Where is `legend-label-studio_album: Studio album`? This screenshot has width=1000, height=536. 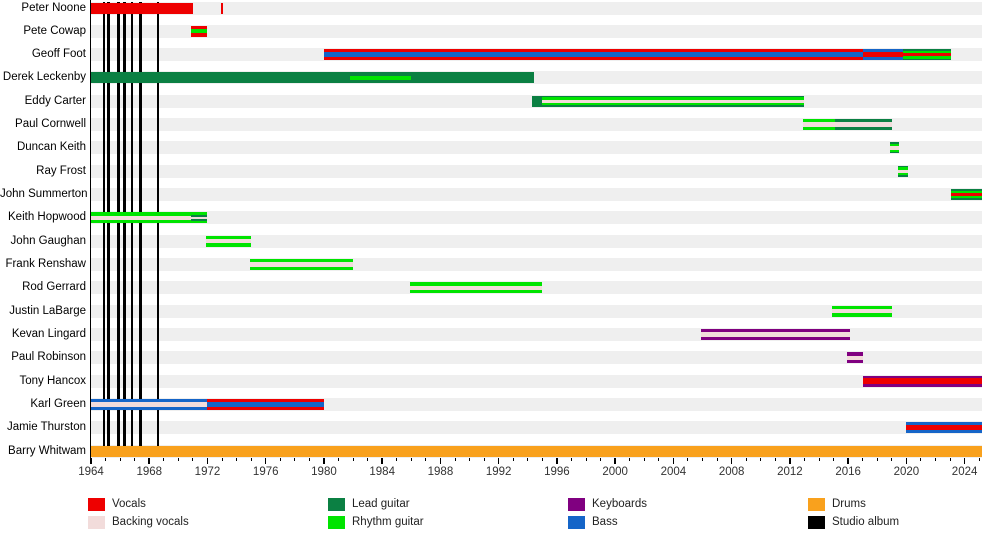 legend-label-studio_album: Studio album is located at coordinates (866, 522).